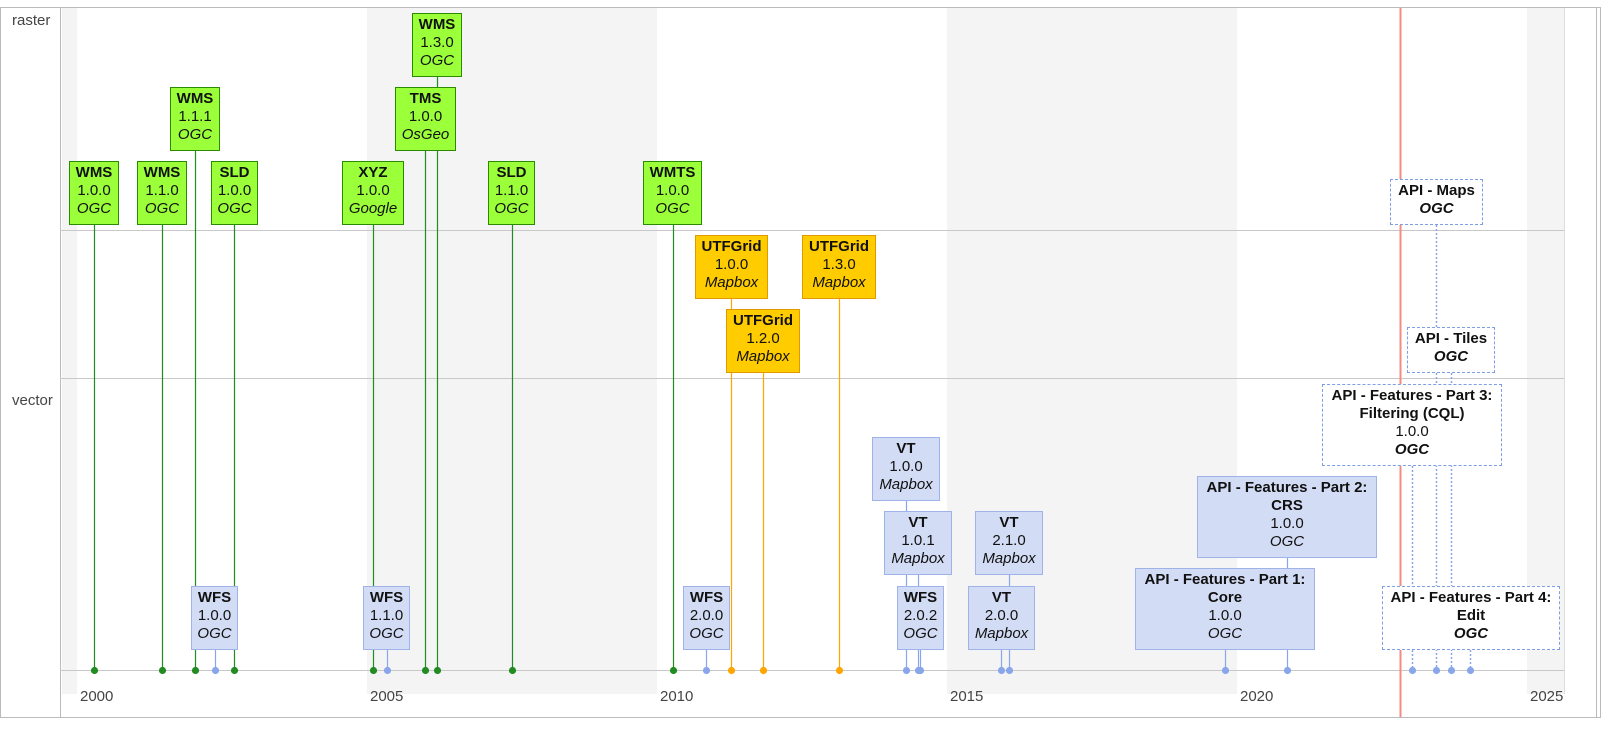 The height and width of the screenshot is (740, 1602). Describe the element at coordinates (1436, 670) in the screenshot. I see `dot-apimaps` at that location.